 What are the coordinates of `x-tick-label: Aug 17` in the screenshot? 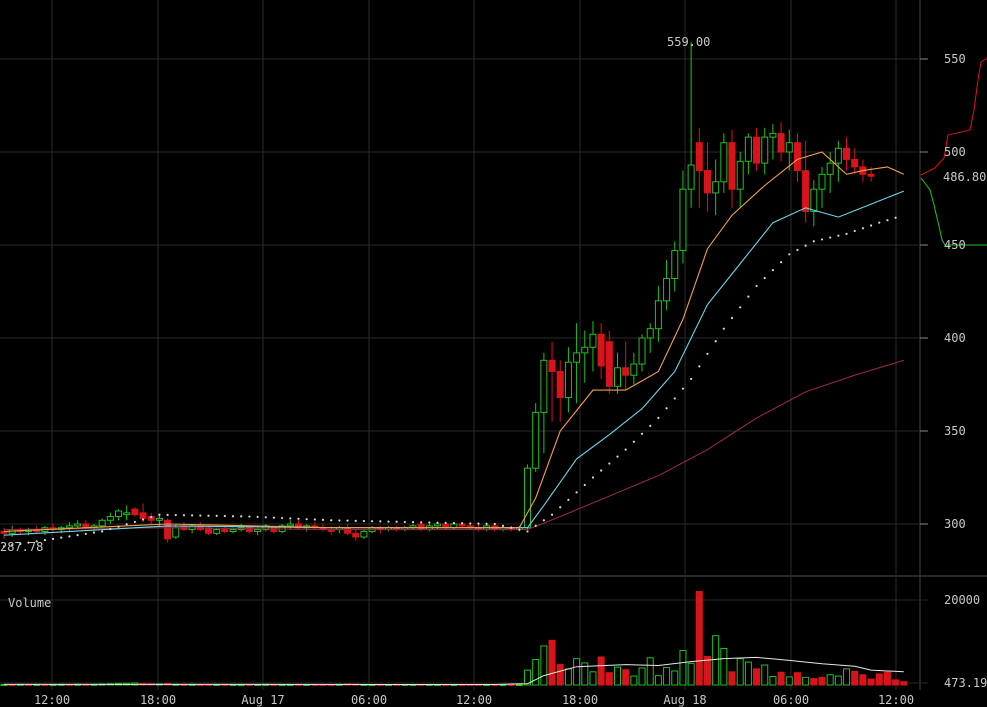 It's located at (262, 700).